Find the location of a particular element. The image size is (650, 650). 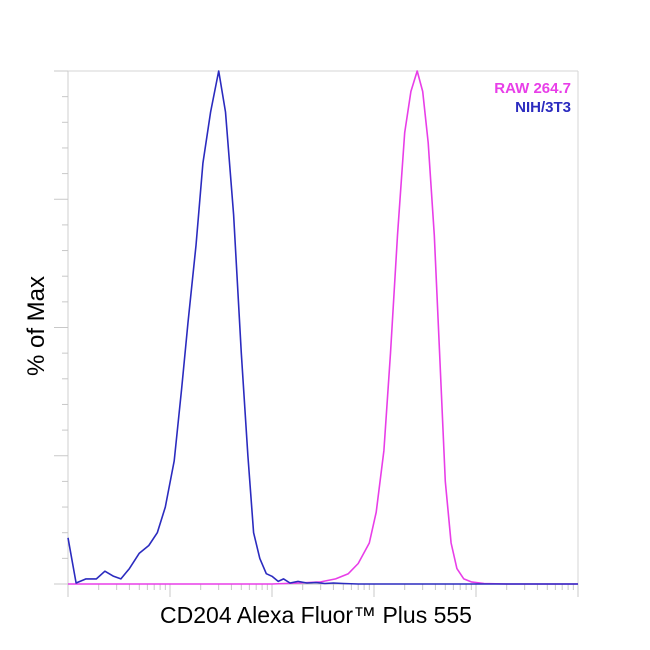

legend: RAW 264.7 NIH/3T3 is located at coordinates (532, 98).